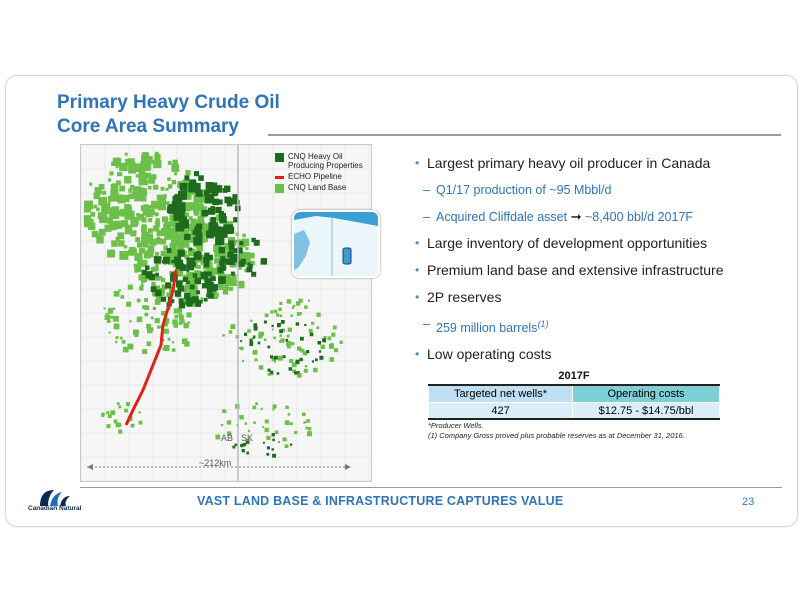 The image size is (800, 600). I want to click on locator-inset-map, so click(336, 244).